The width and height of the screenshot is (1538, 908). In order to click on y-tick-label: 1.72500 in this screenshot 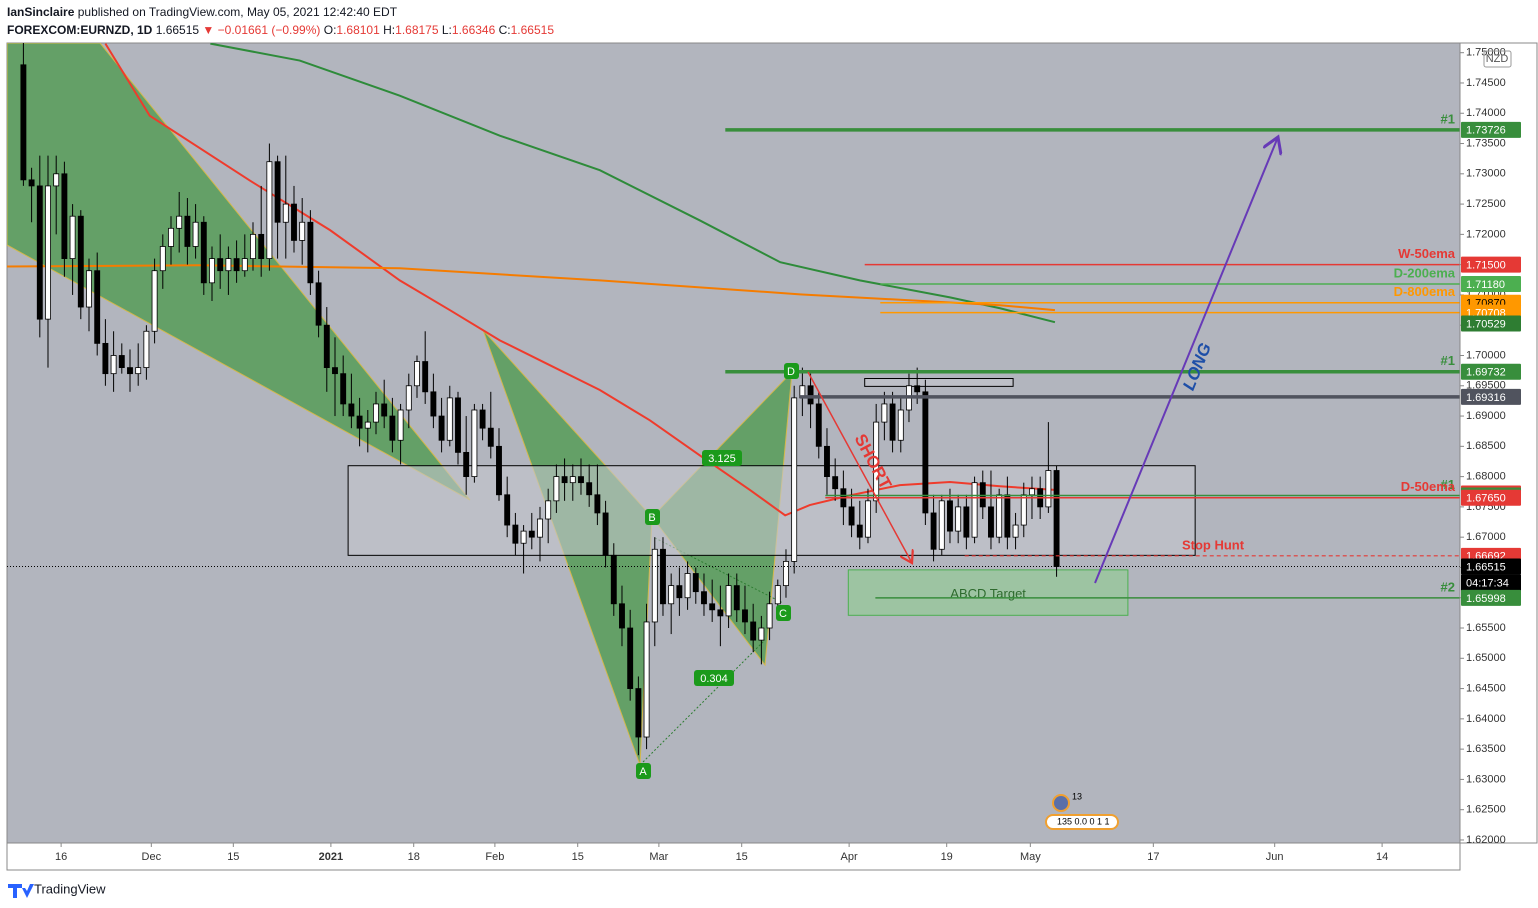, I will do `click(1486, 204)`.